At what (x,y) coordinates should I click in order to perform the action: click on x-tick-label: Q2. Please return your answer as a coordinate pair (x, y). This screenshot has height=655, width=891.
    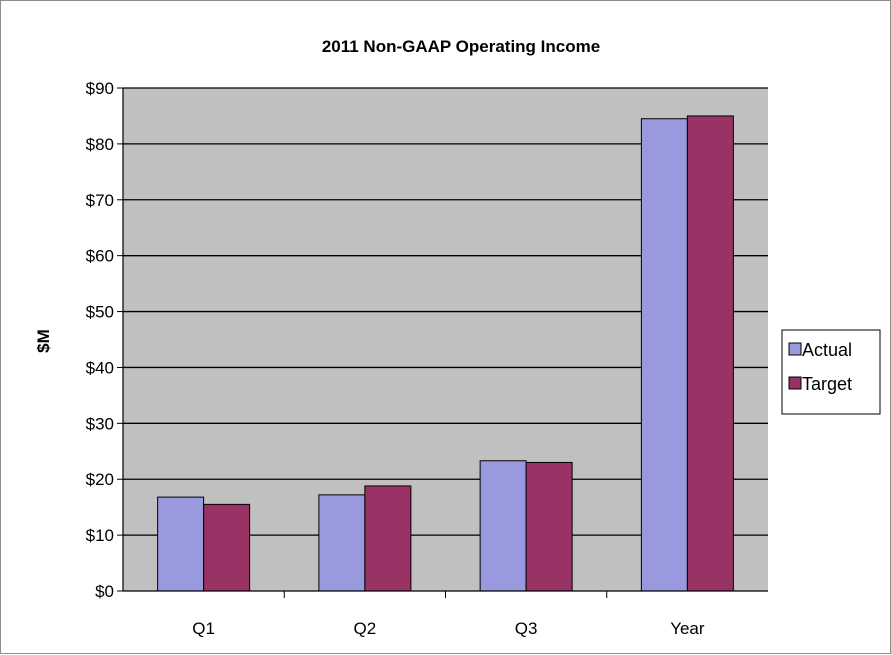
    Looking at the image, I should click on (365, 628).